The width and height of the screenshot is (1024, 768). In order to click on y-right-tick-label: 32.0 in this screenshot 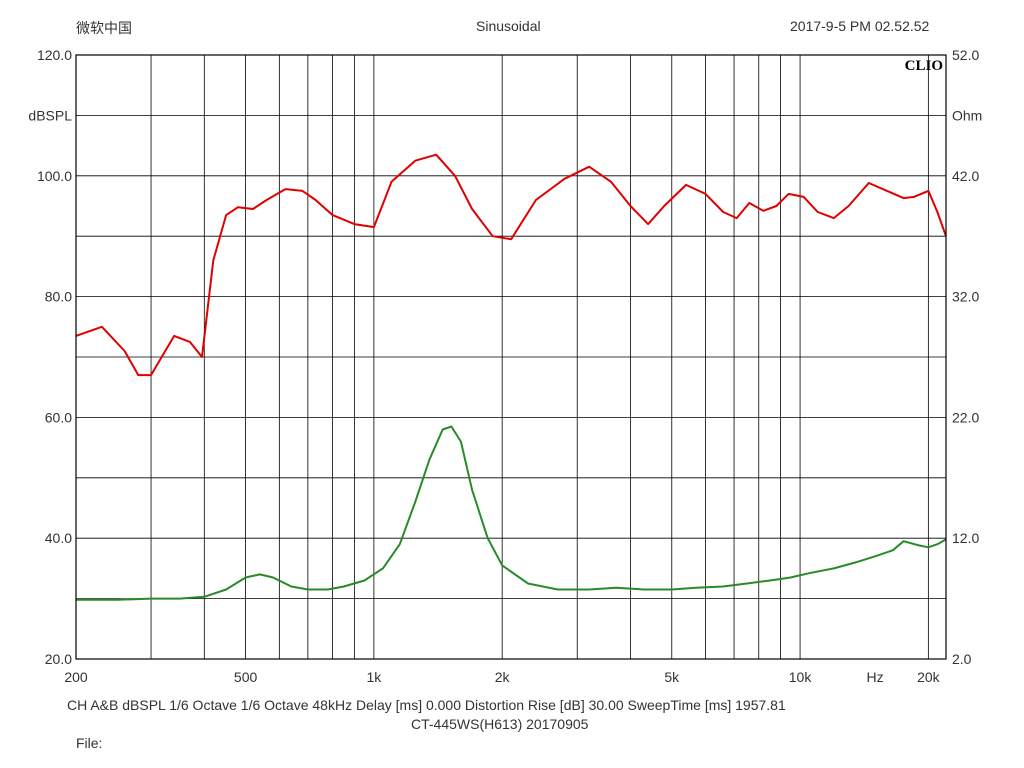, I will do `click(965, 297)`.